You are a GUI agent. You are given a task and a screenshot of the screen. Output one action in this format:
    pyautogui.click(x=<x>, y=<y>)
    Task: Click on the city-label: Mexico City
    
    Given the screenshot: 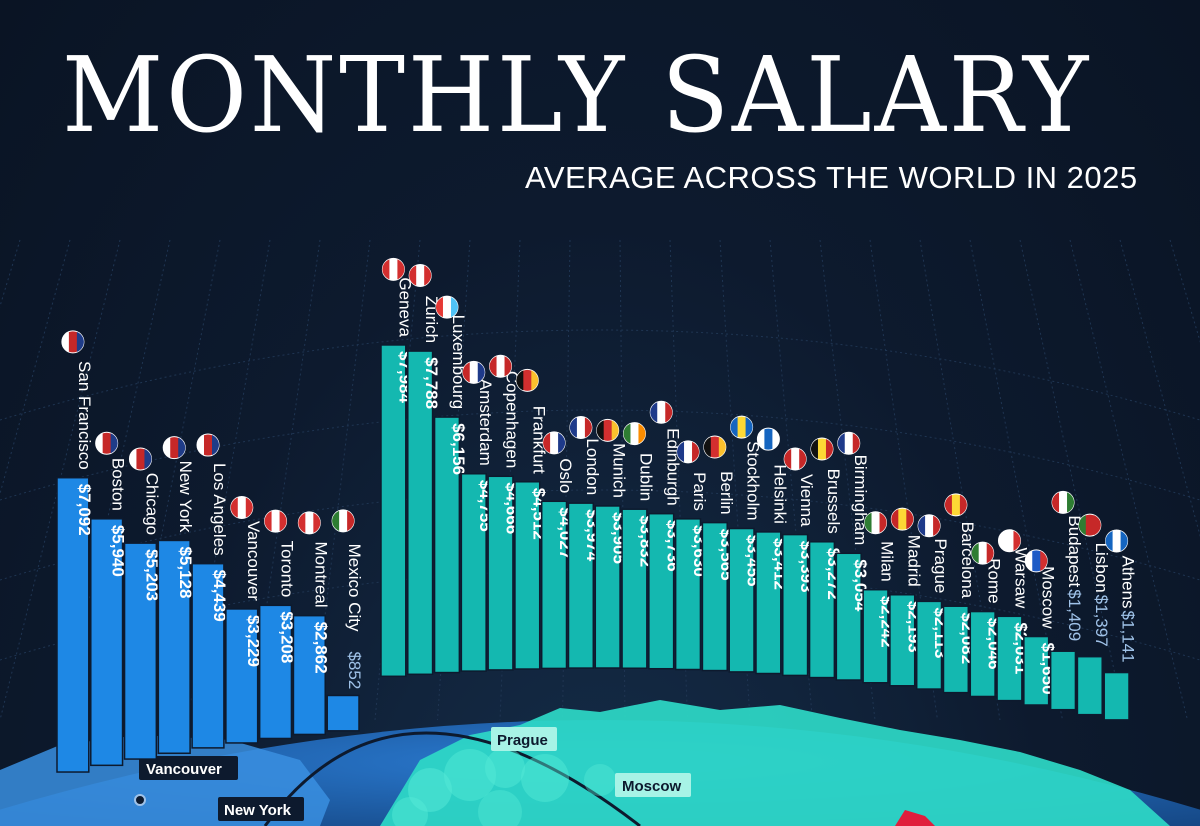 What is the action you would take?
    pyautogui.click(x=354, y=588)
    